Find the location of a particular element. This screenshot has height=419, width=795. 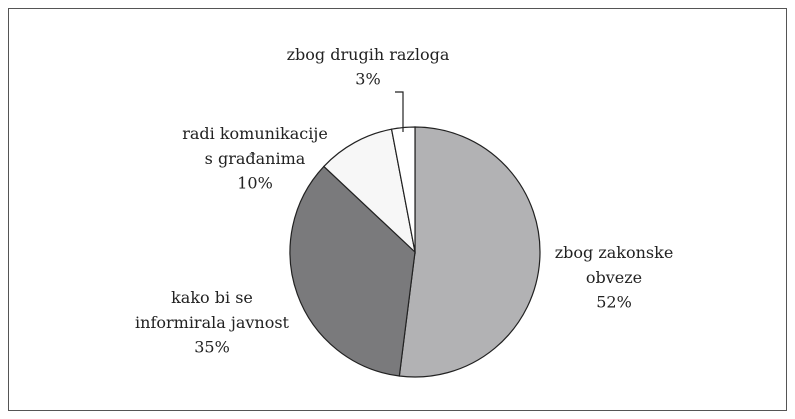

label-line: s građanima is located at coordinates (255, 158).